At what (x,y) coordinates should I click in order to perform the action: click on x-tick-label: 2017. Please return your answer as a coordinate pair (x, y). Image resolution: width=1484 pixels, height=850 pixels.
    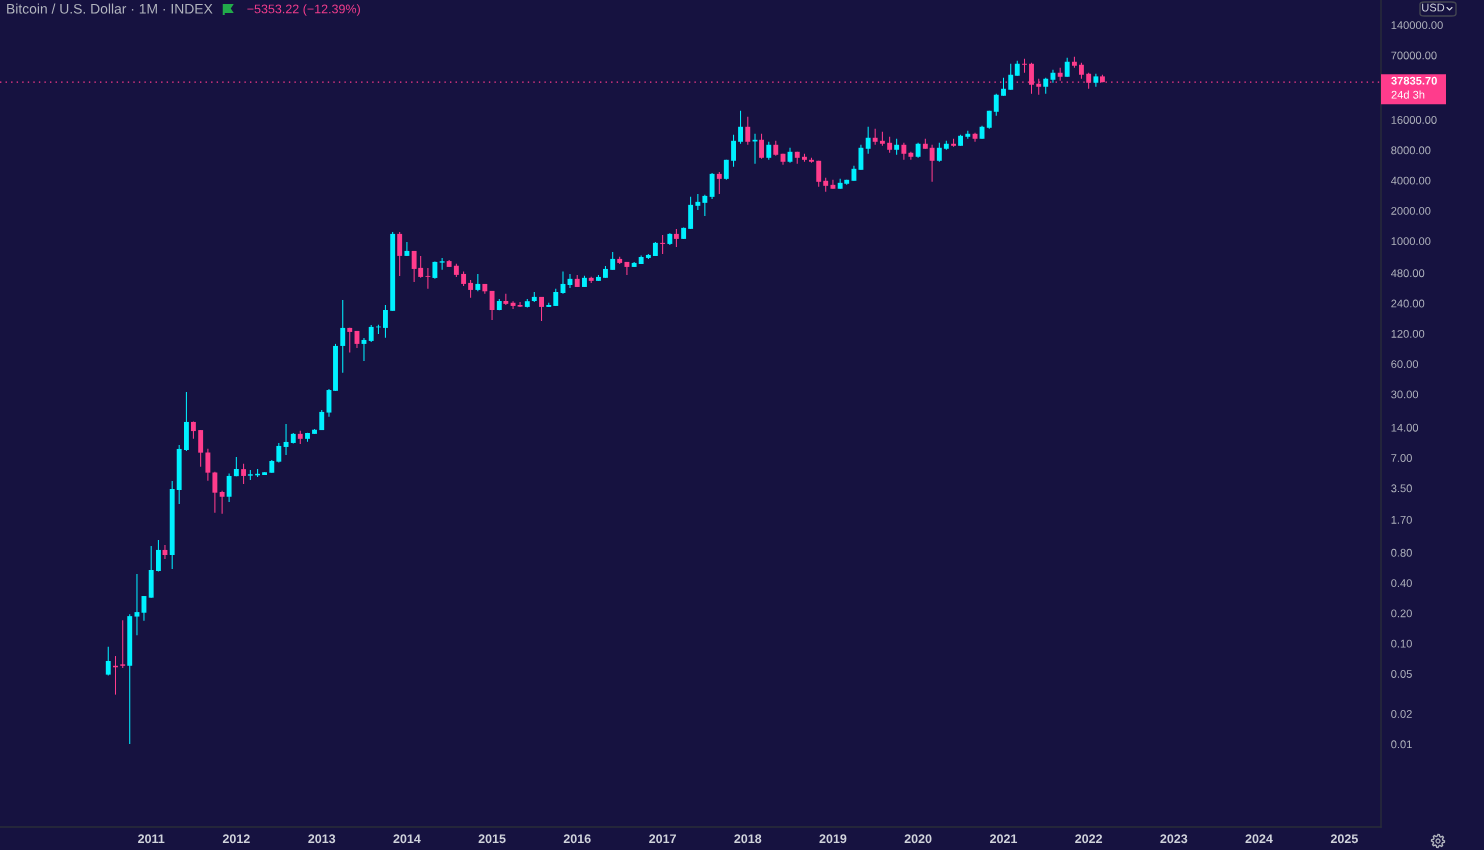
    Looking at the image, I should click on (662, 839).